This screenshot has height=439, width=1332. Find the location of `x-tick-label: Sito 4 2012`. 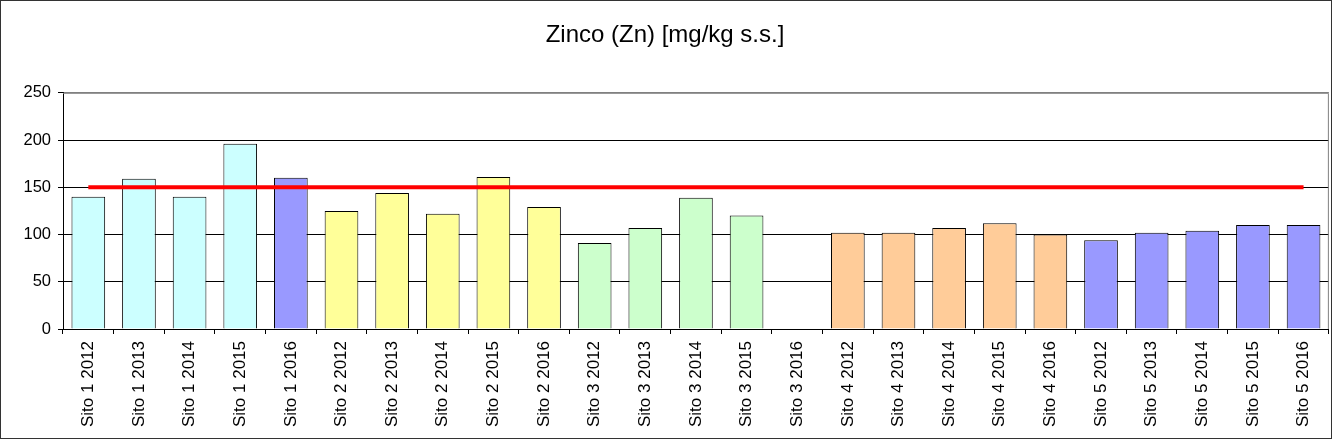

x-tick-label: Sito 4 2012 is located at coordinates (847, 384).